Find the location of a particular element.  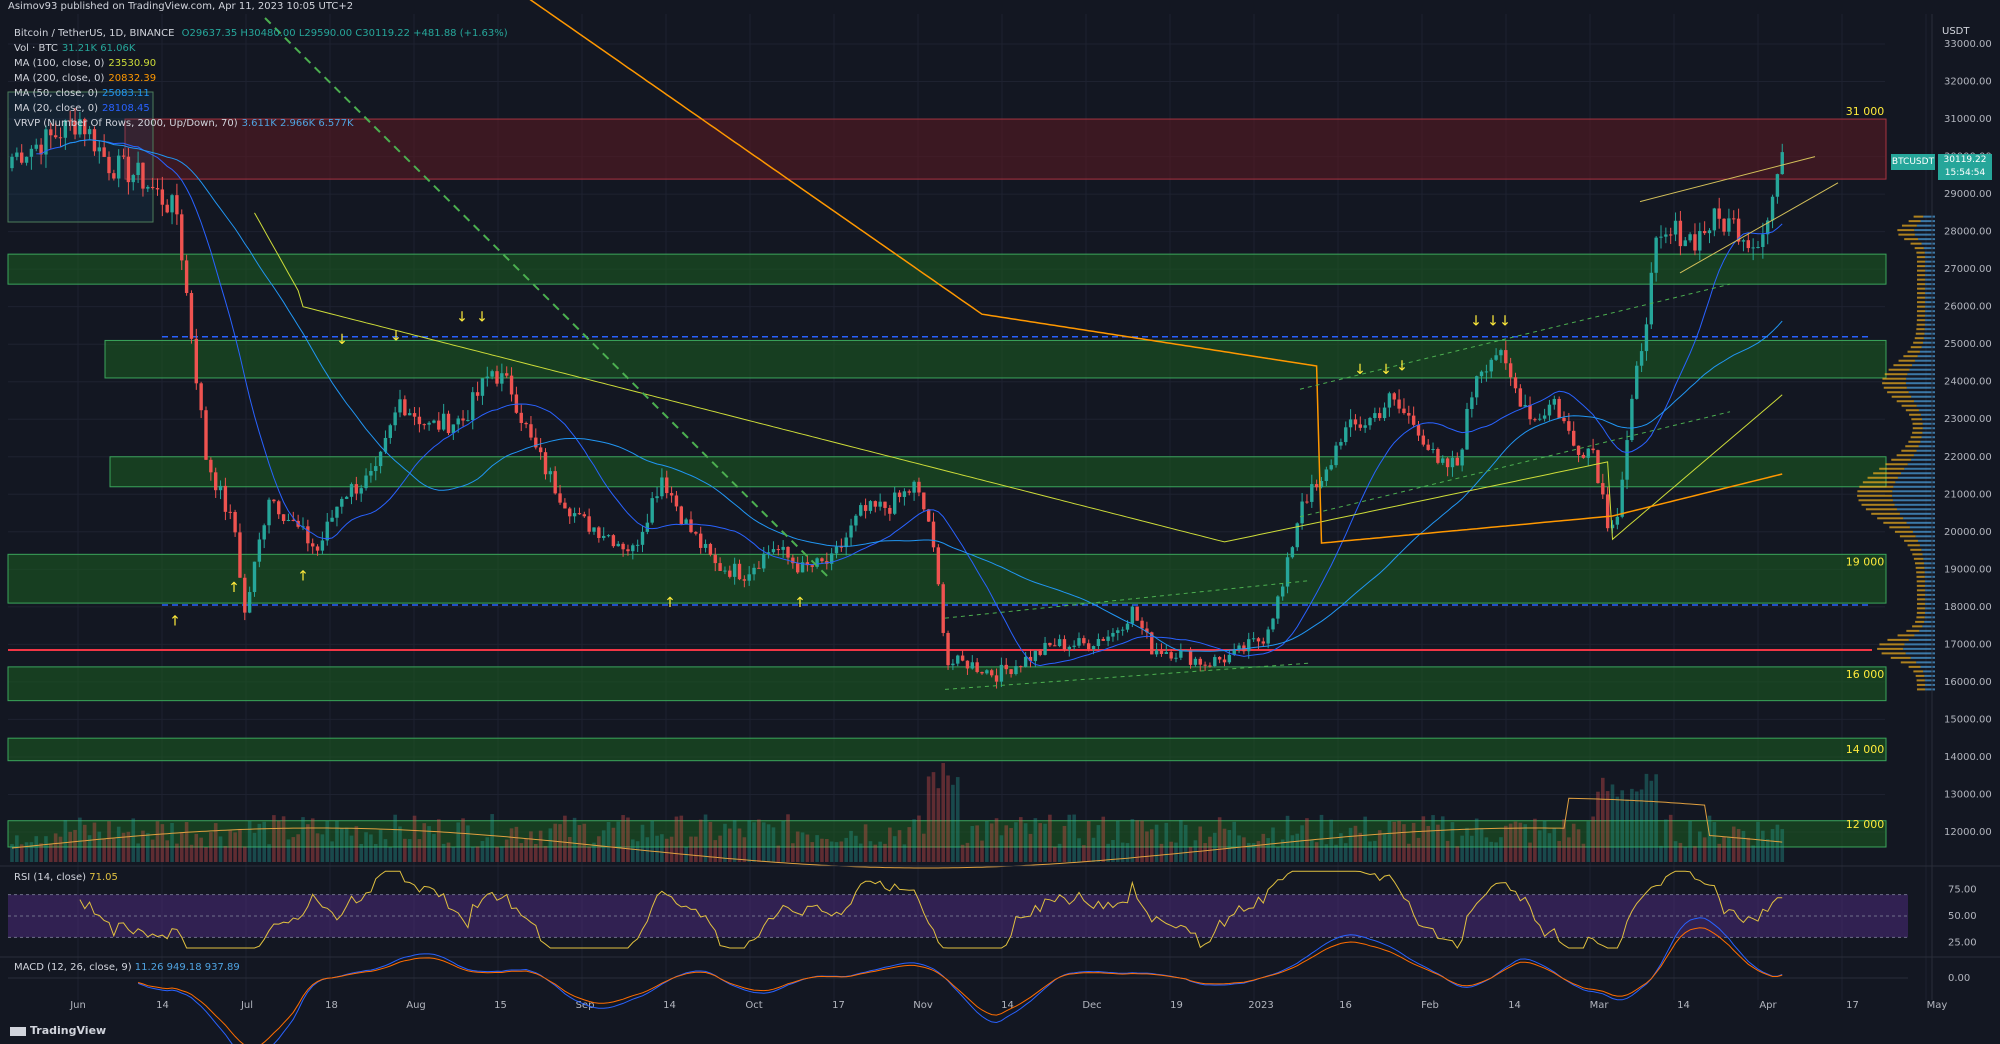

y-tick-15: 27000.00 is located at coordinates (1968, 269).